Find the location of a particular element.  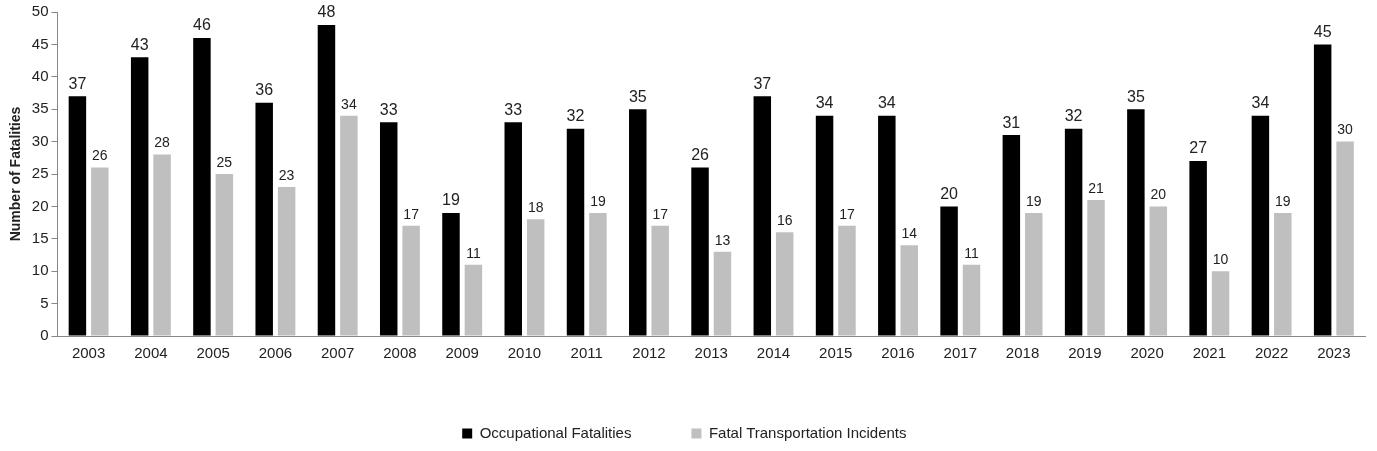

x-tick-label: 2004 is located at coordinates (151, 353).